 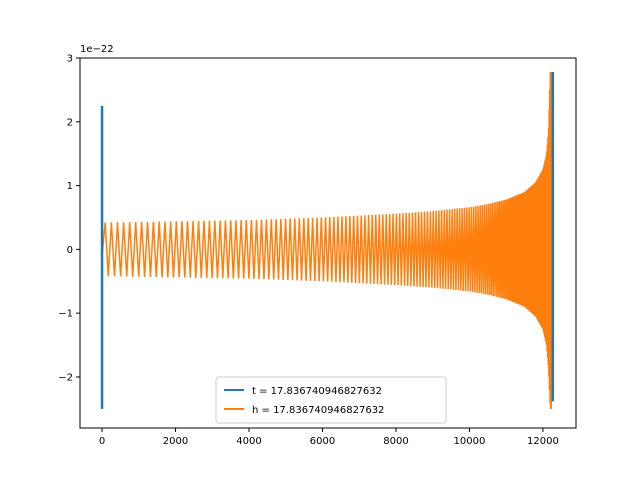 What do you see at coordinates (97, 49) in the screenshot?
I see `y-offset-label: 1e−22` at bounding box center [97, 49].